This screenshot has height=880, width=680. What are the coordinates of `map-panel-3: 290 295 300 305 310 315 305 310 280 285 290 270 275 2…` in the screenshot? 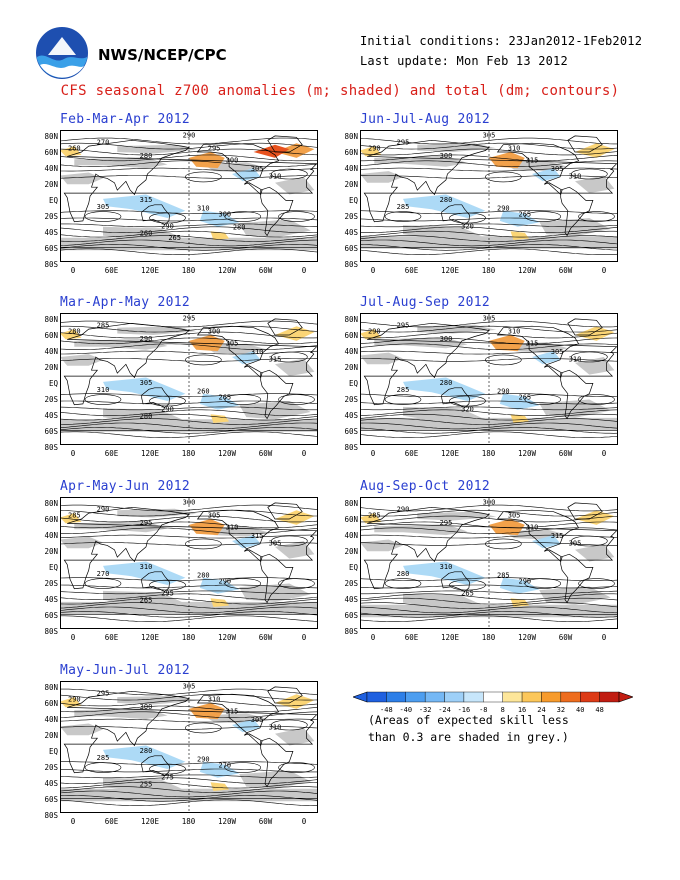 It's located at (189, 747).